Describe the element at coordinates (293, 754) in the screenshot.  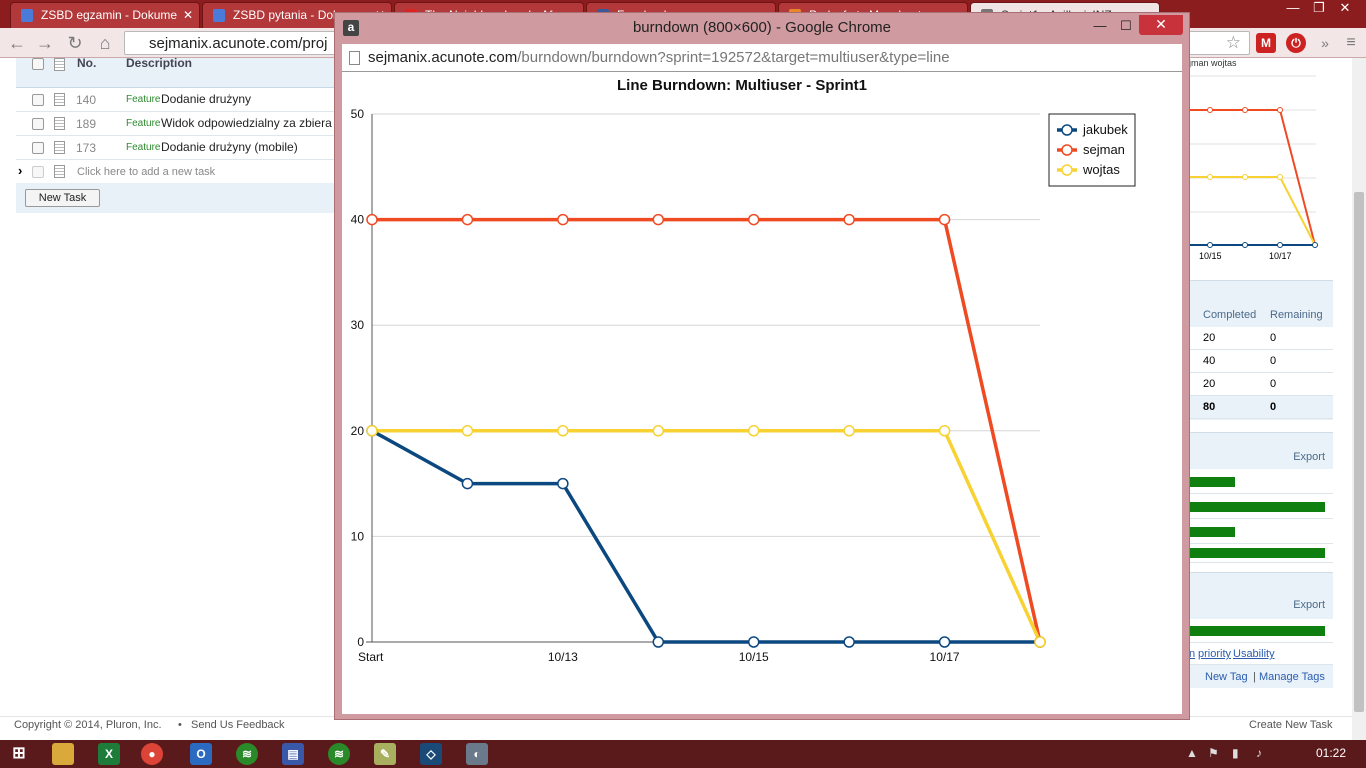
I see `save-icon: ▤` at that location.